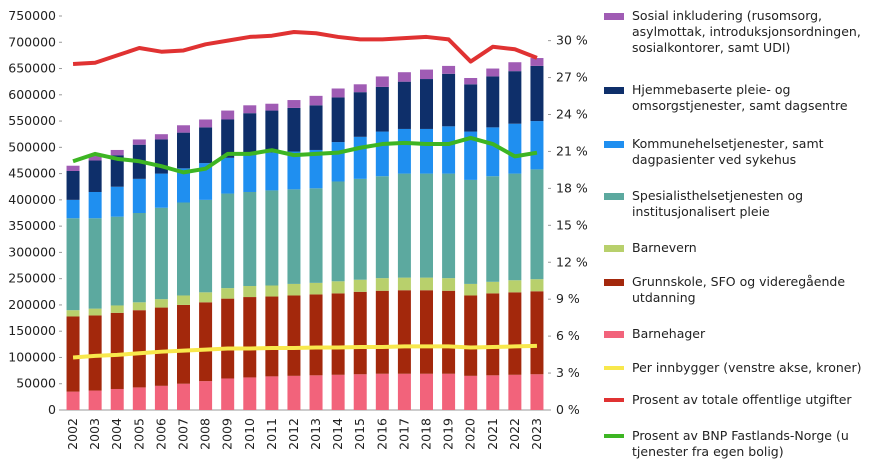 Image resolution: width=884 pixels, height=462 pixels. I want to click on legend-label: Per innbygger (venstre akse, kroner), so click(747, 367).